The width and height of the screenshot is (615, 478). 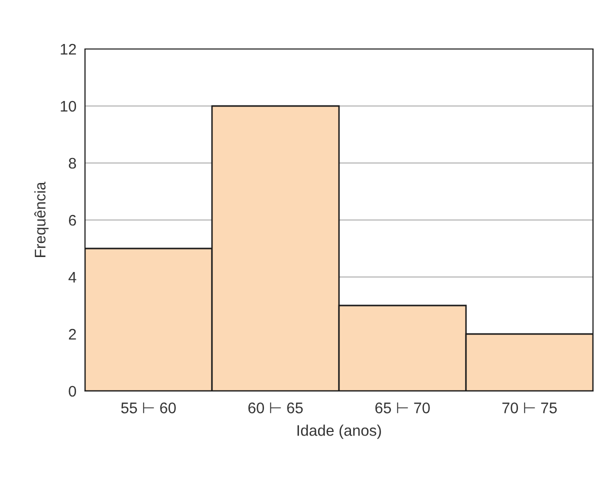 I want to click on y-tick-label: 6, so click(x=72, y=220).